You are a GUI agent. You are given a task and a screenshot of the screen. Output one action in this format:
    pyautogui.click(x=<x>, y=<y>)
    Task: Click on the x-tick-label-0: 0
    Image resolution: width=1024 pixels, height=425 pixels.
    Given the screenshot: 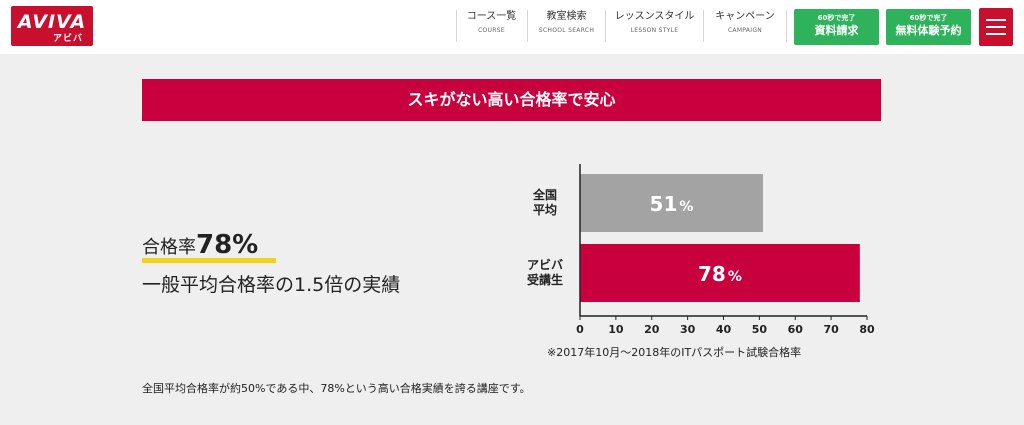 What is the action you would take?
    pyautogui.click(x=580, y=329)
    